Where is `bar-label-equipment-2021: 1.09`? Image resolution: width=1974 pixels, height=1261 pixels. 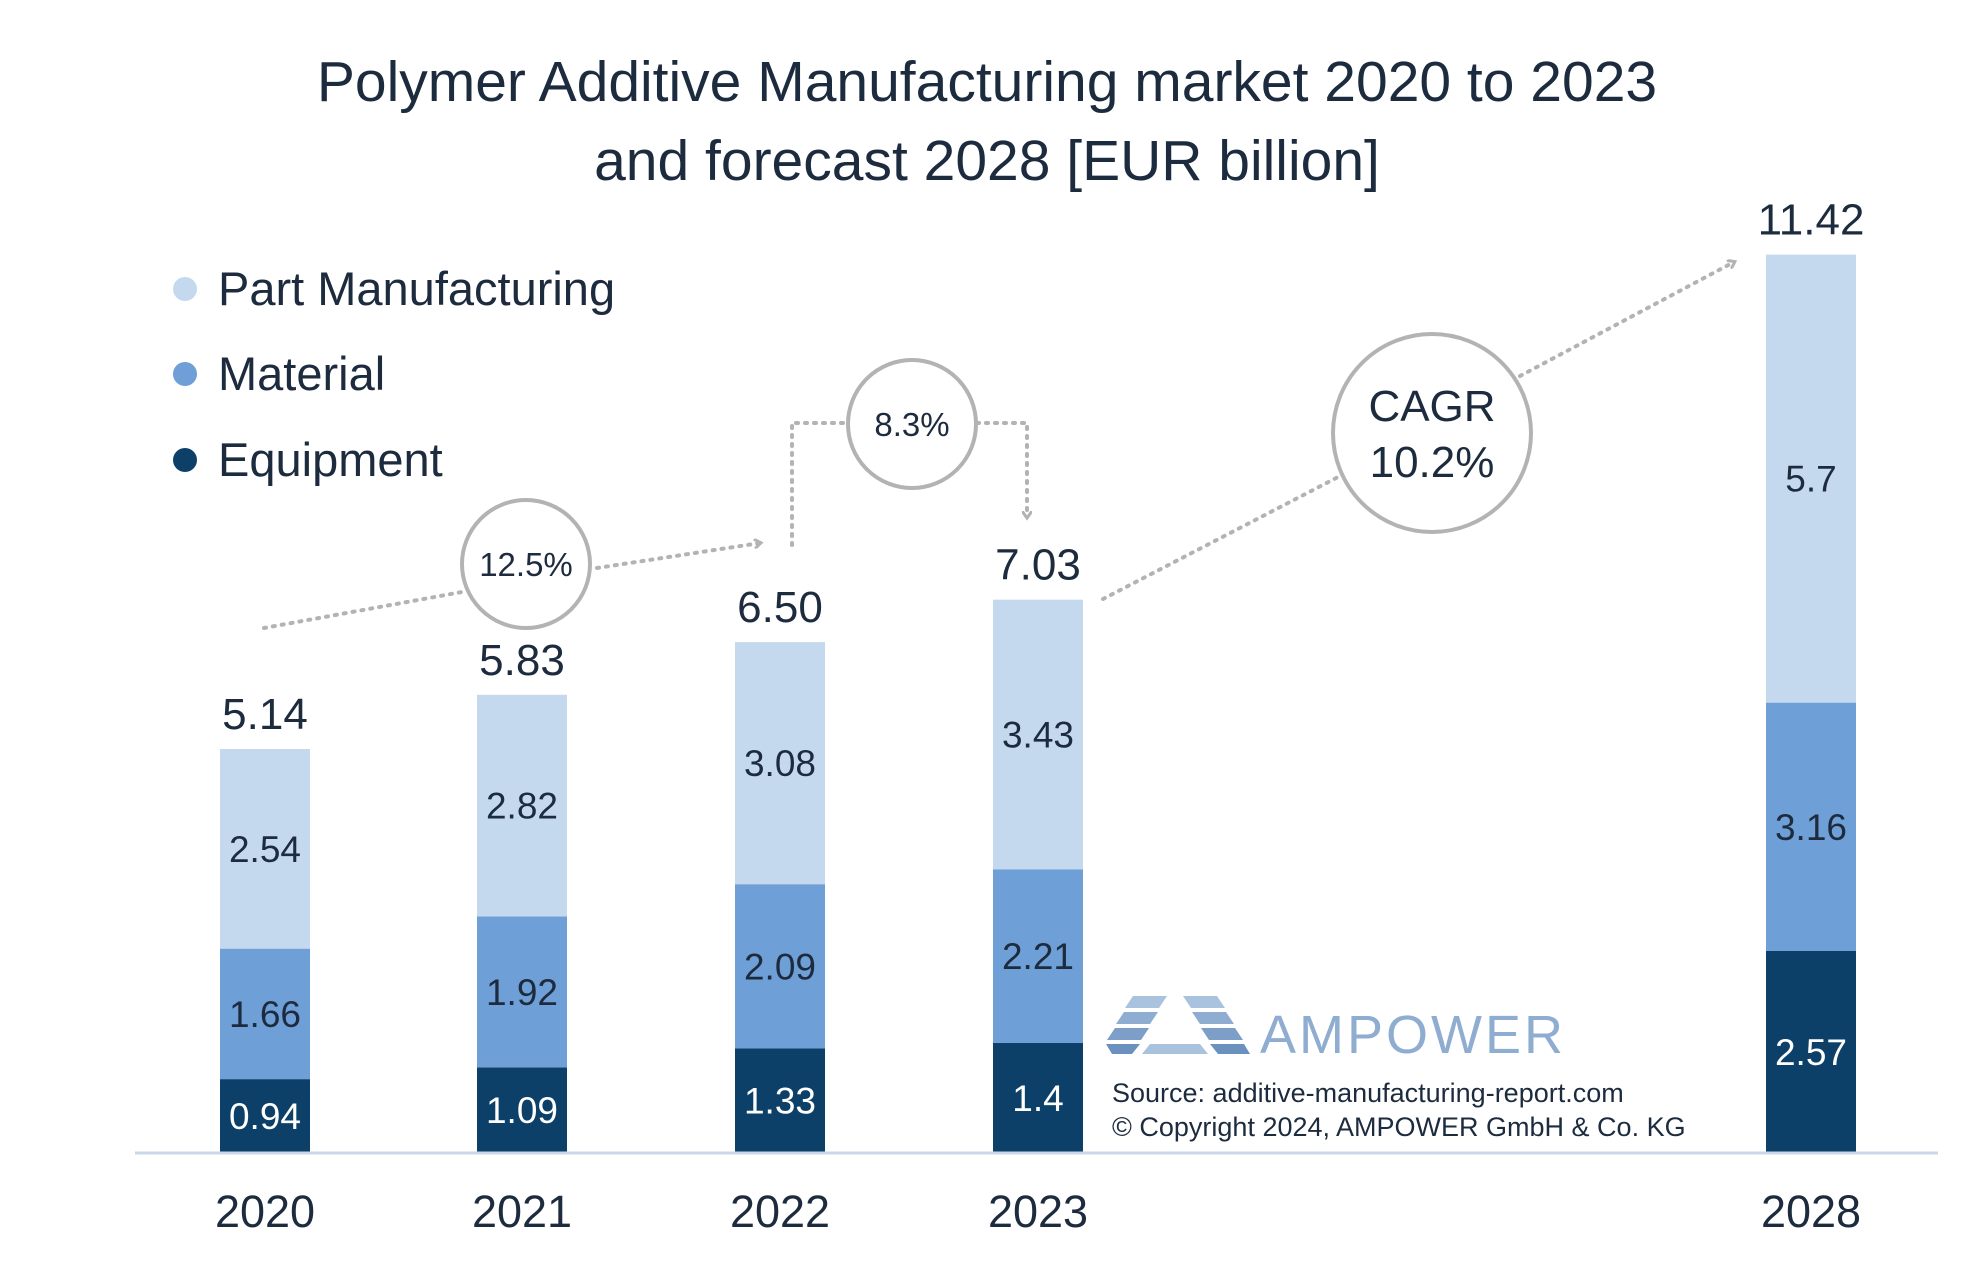 bar-label-equipment-2021: 1.09 is located at coordinates (522, 1110).